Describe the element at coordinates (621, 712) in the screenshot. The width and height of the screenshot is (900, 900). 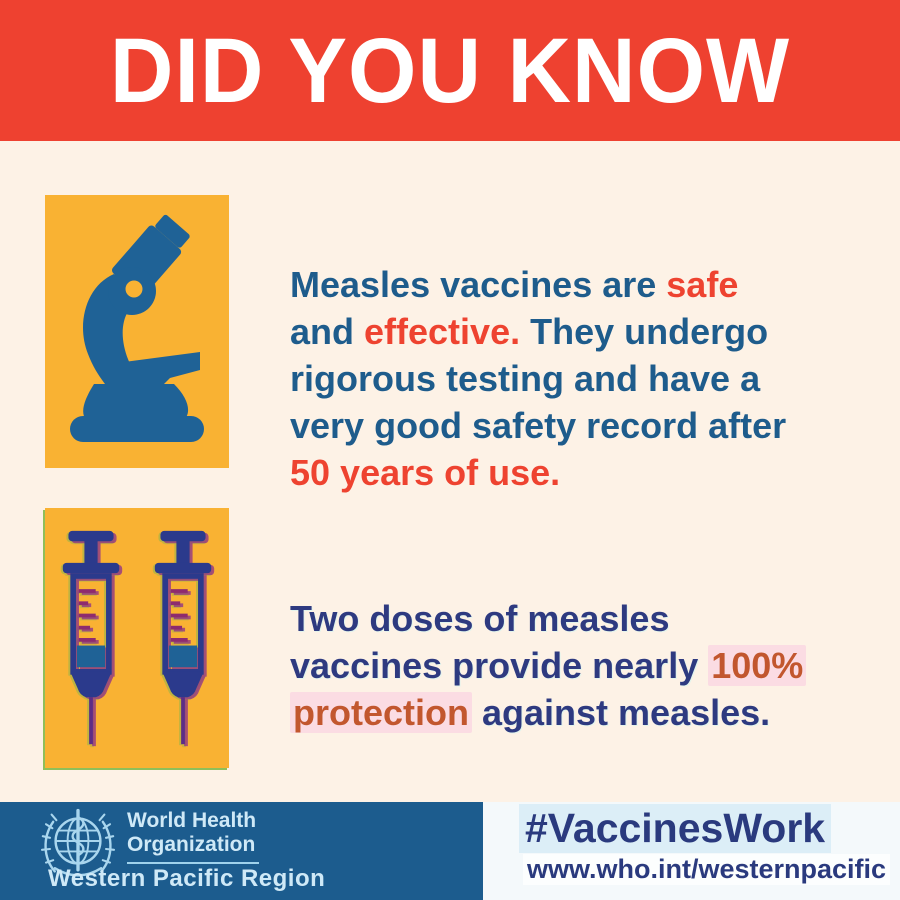
I see `text-segment: against measles.` at that location.